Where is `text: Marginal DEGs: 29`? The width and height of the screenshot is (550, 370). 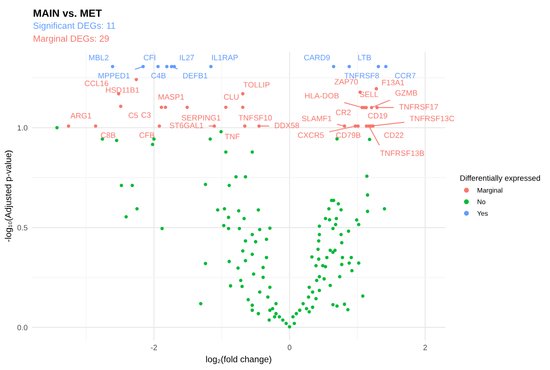
text: Marginal DEGs: 29 is located at coordinates (71, 39).